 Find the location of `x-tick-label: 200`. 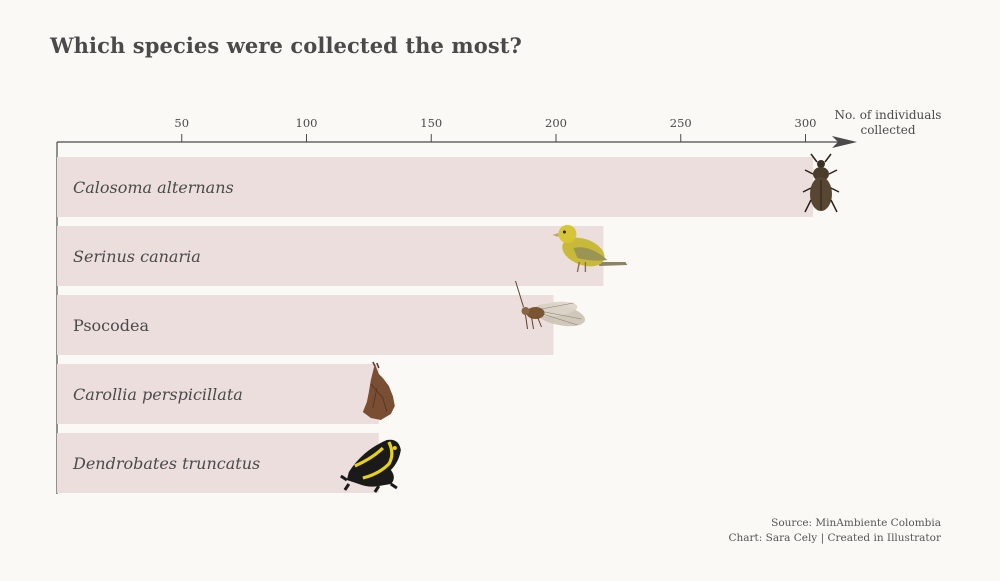

x-tick-label: 200 is located at coordinates (556, 123).